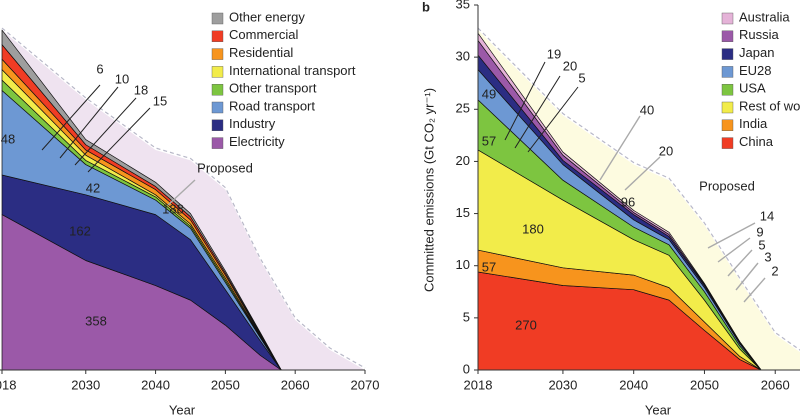 Image resolution: width=800 pixels, height=419 pixels. Describe the element at coordinates (767, 256) in the screenshot. I see `annotation: 3` at that location.